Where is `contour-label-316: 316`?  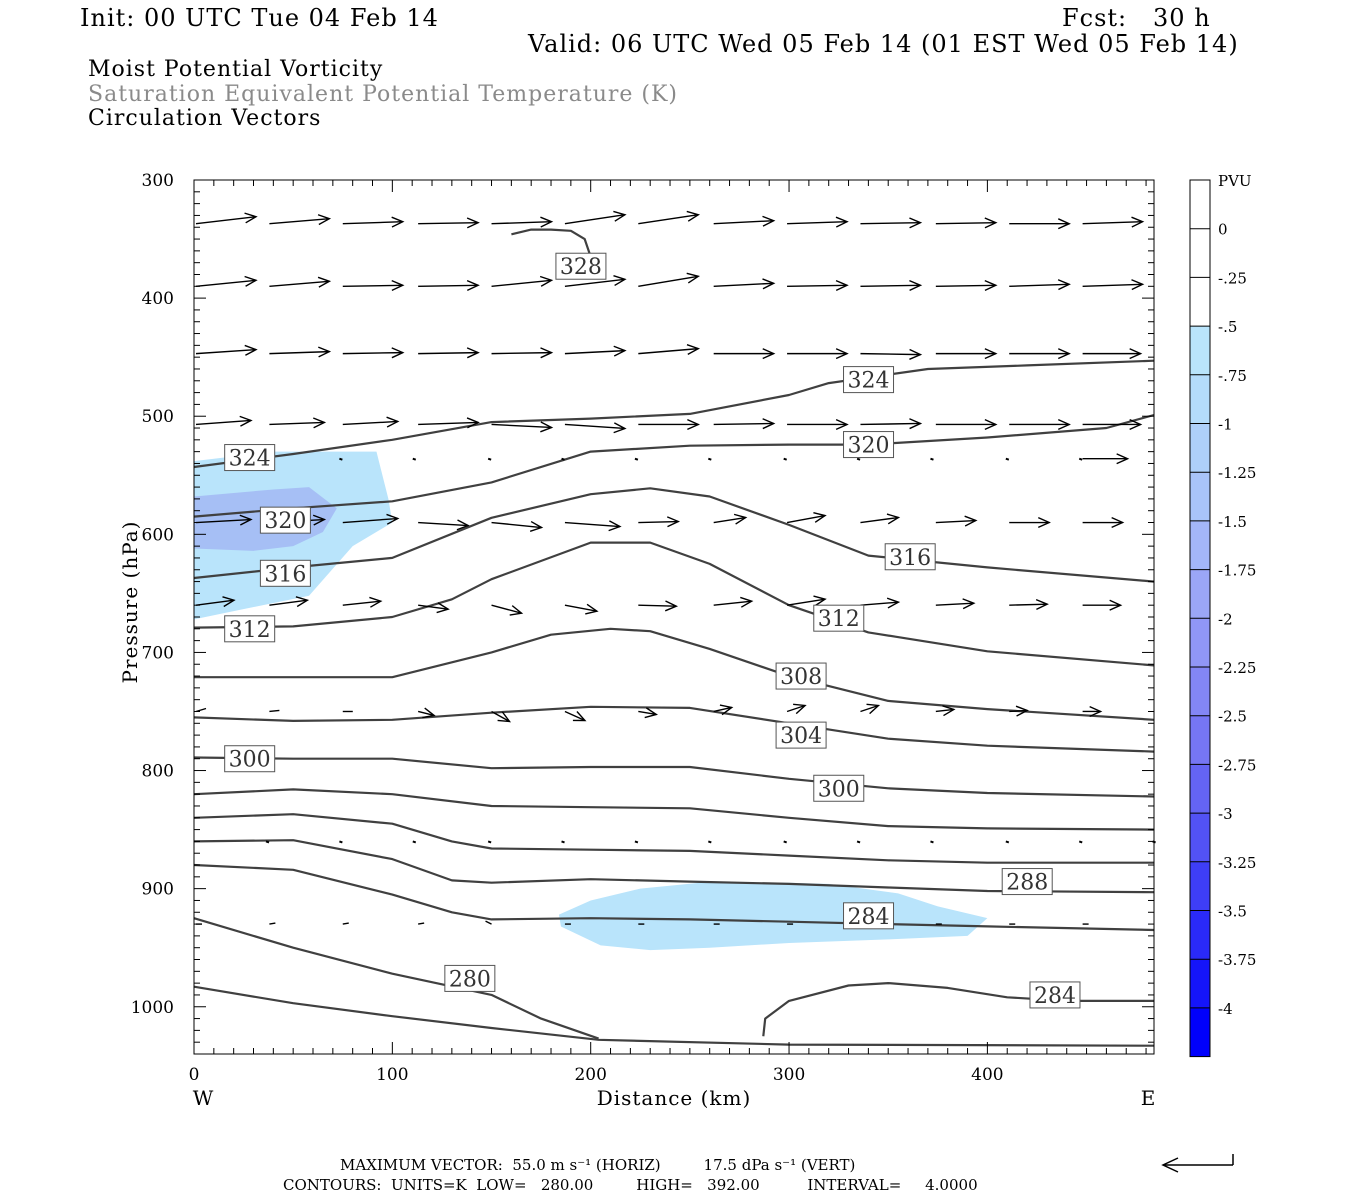
contour-label-316: 316 is located at coordinates (285, 574).